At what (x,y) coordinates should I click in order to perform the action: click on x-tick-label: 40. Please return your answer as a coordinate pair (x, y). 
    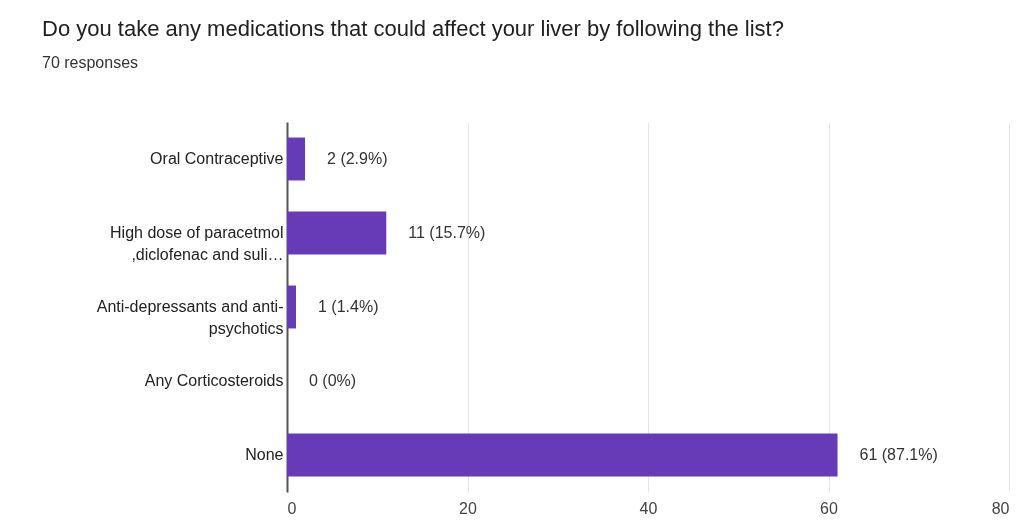
    Looking at the image, I should click on (648, 508).